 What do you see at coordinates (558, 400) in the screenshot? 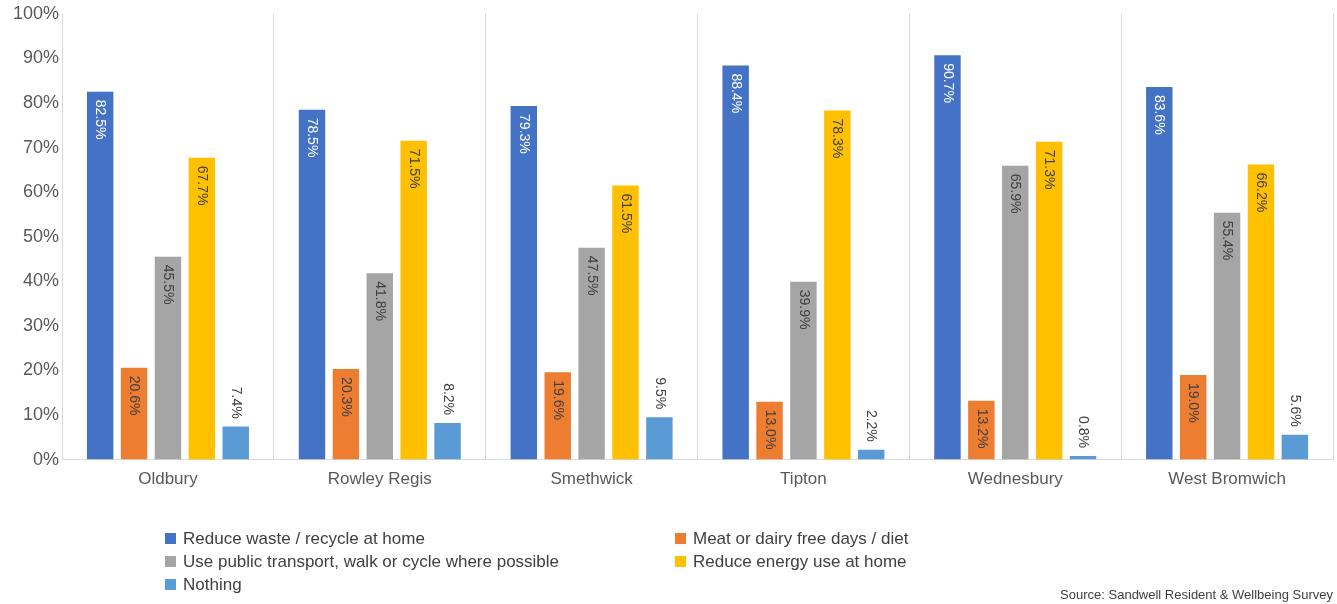
I see `data-label: 19.6%` at bounding box center [558, 400].